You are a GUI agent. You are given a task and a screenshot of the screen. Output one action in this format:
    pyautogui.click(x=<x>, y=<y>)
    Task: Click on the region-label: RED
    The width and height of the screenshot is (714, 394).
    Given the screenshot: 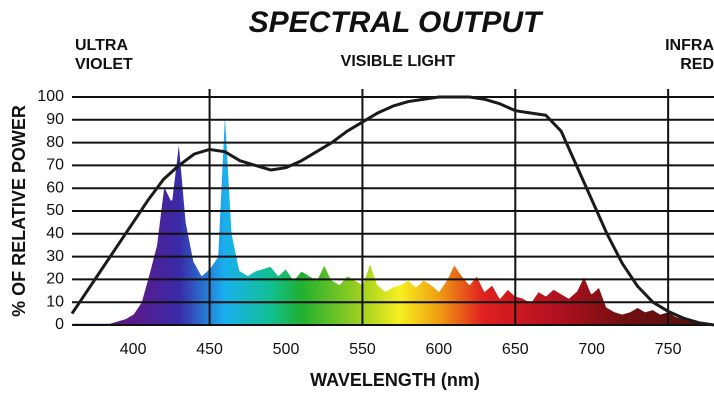 What is the action you would take?
    pyautogui.click(x=697, y=64)
    